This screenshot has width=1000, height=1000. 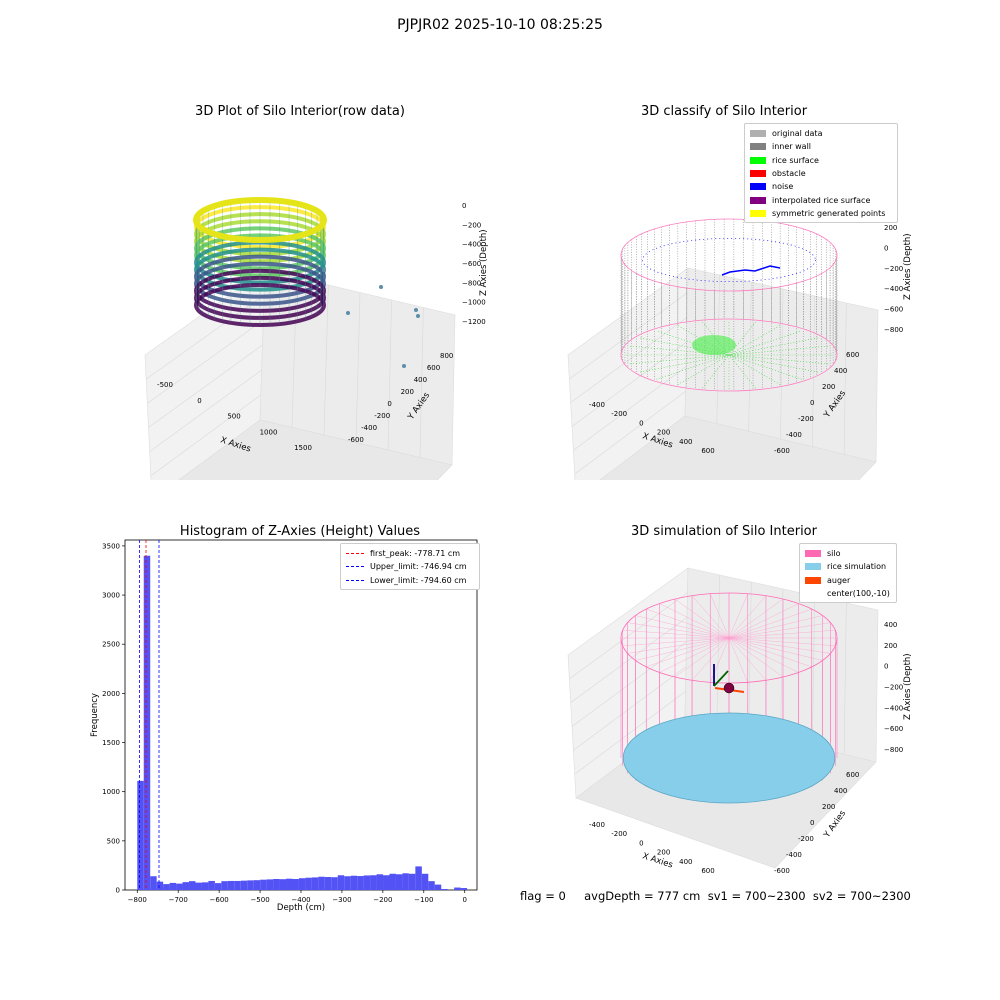 What do you see at coordinates (893, 289) in the screenshot?
I see `classify-ztick-label: −400` at bounding box center [893, 289].